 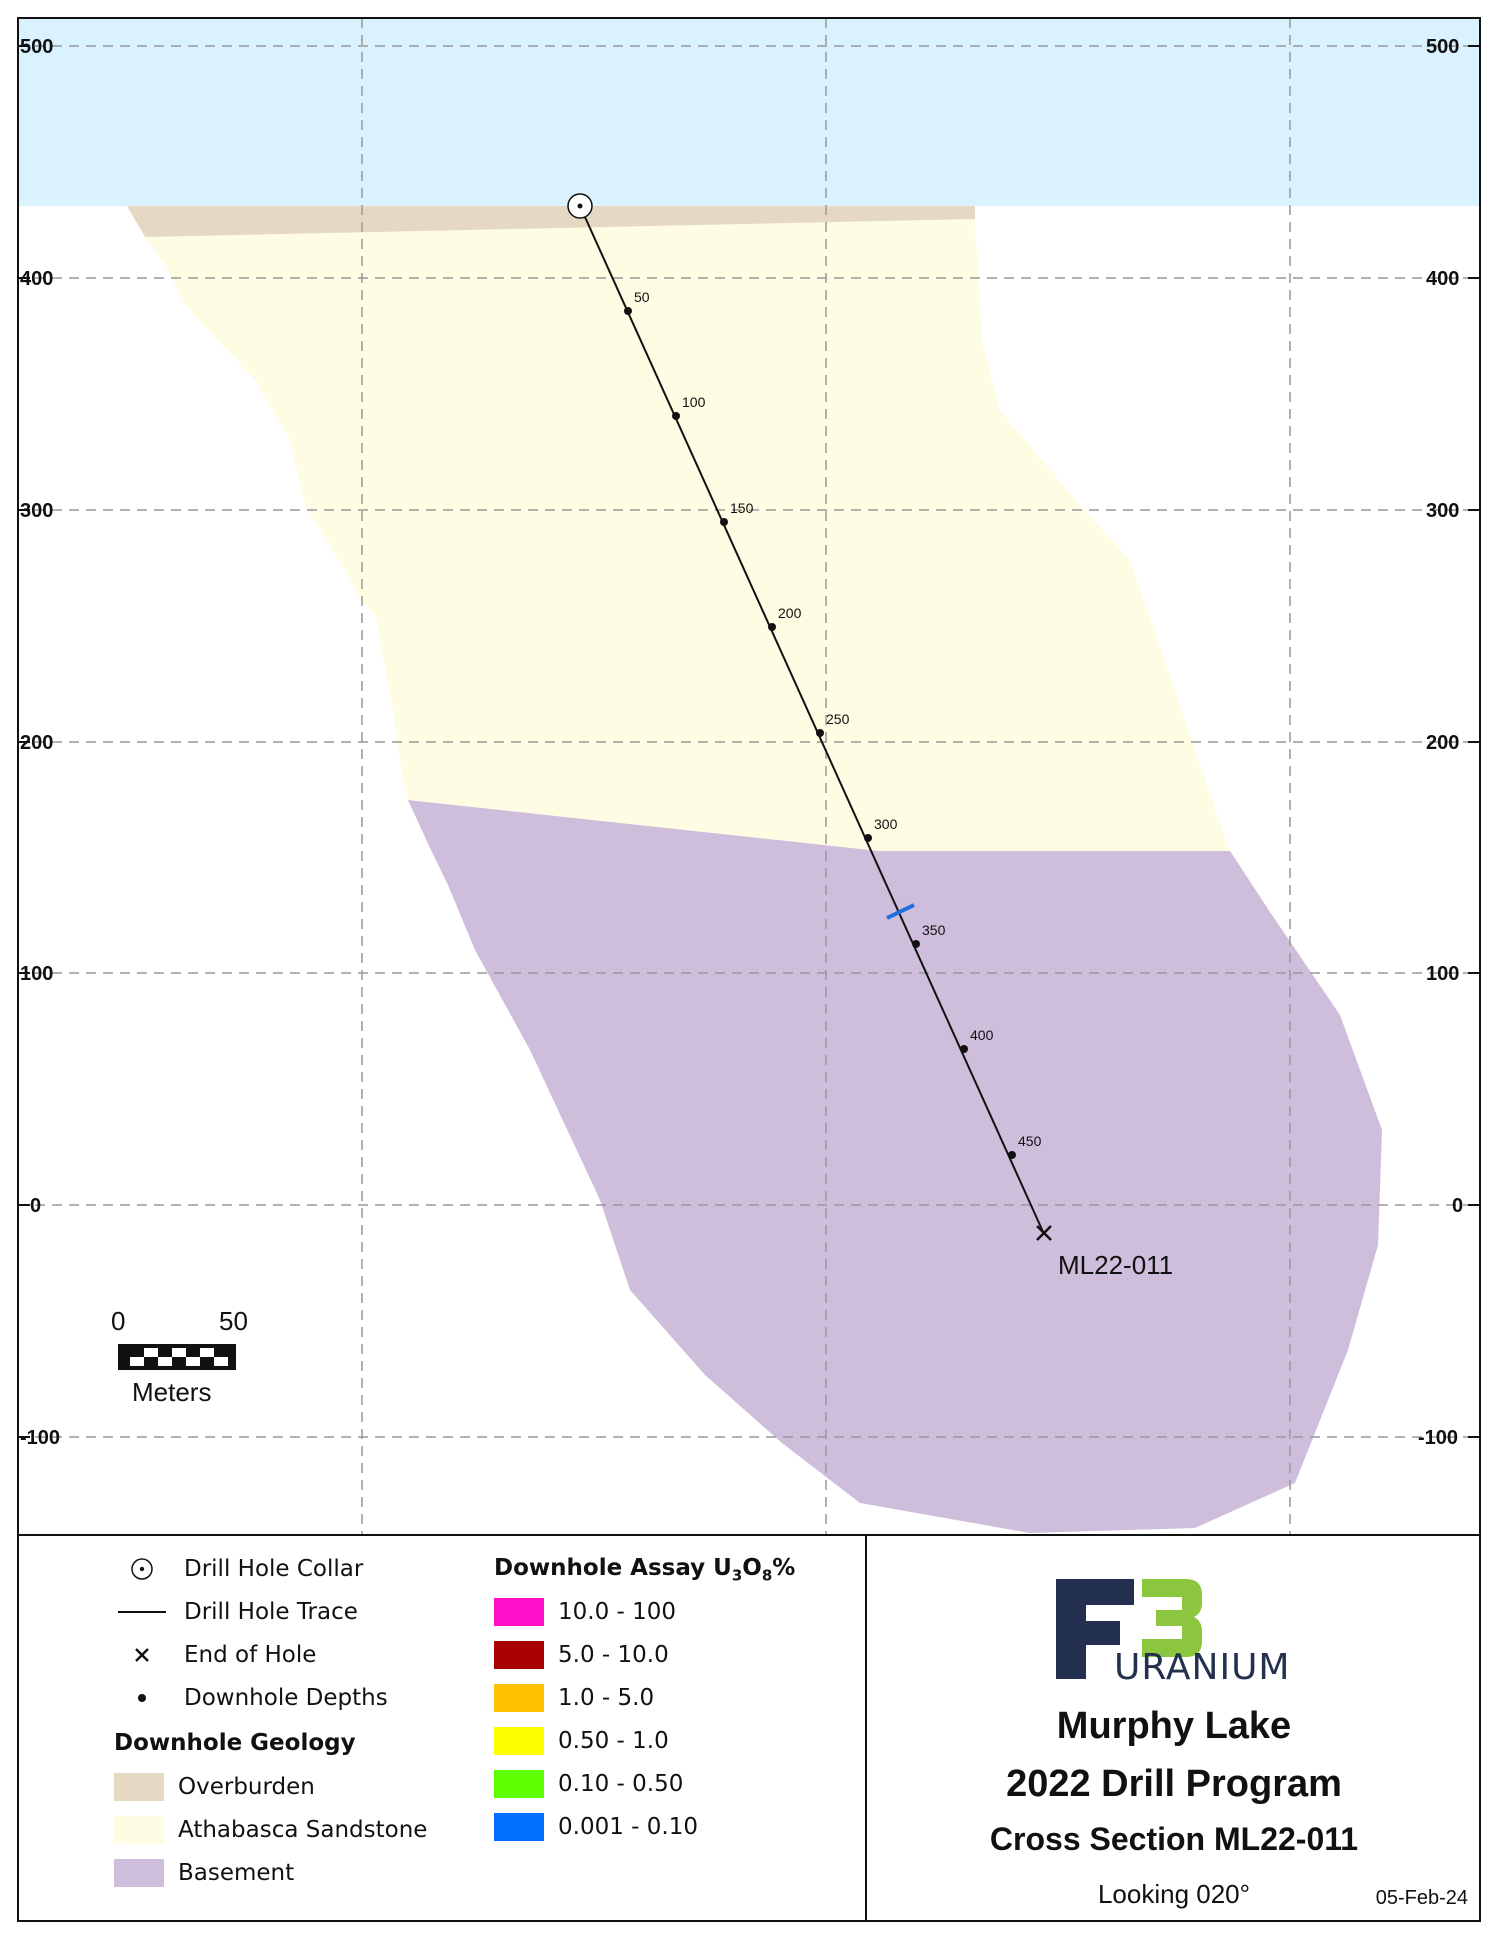 I want to click on f3-logo-icon, so click(x=1129, y=1629).